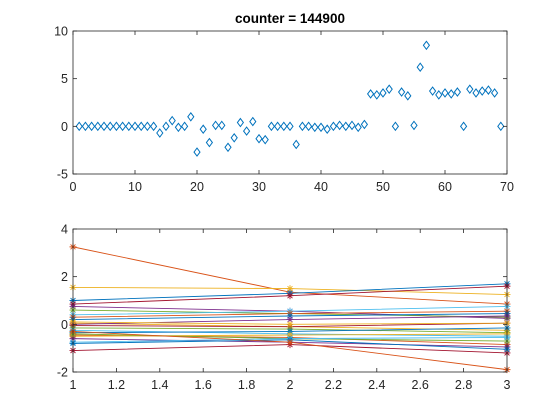 The height and width of the screenshot is (420, 560). Describe the element at coordinates (376, 385) in the screenshot. I see `x-tick-label: 2.4` at that location.